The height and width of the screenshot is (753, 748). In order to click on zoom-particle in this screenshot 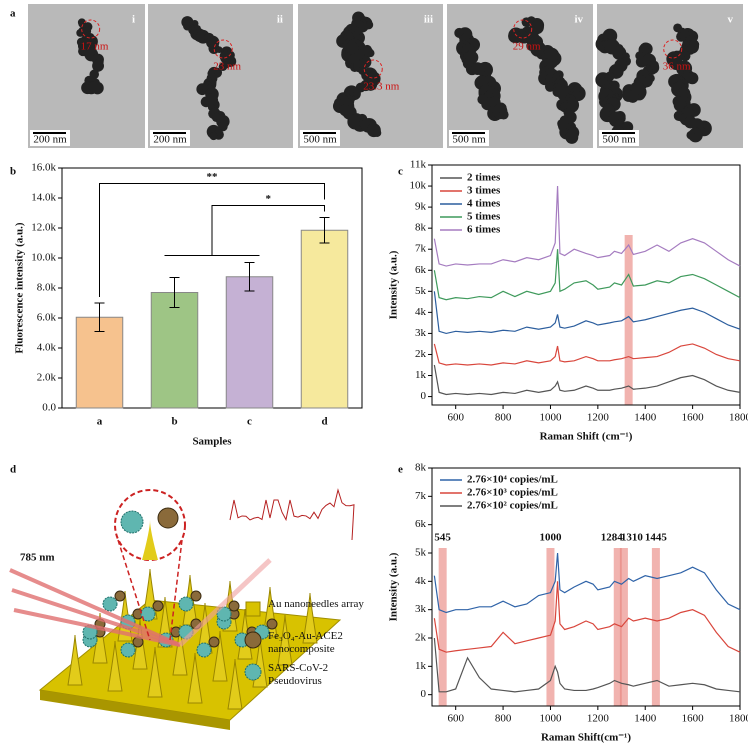, I will do `click(168, 518)`.